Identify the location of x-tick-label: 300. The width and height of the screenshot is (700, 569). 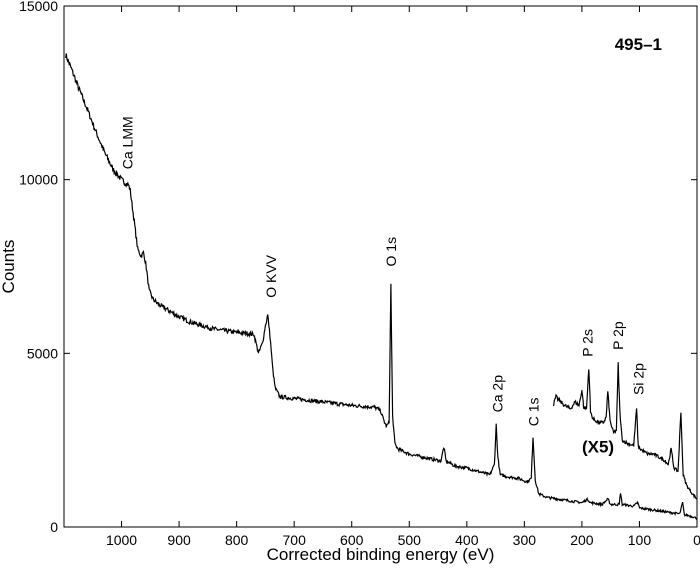
(525, 540).